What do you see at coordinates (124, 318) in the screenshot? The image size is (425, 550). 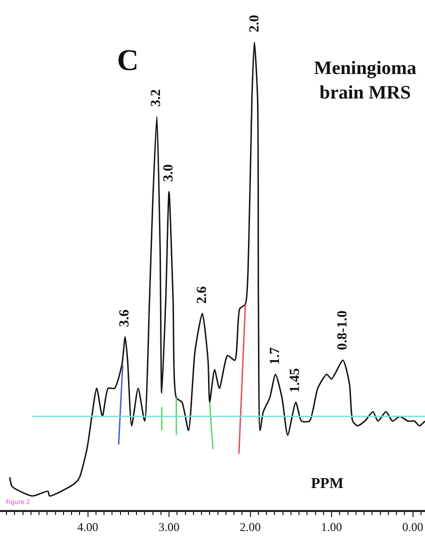 I see `annotation: 3.6` at bounding box center [124, 318].